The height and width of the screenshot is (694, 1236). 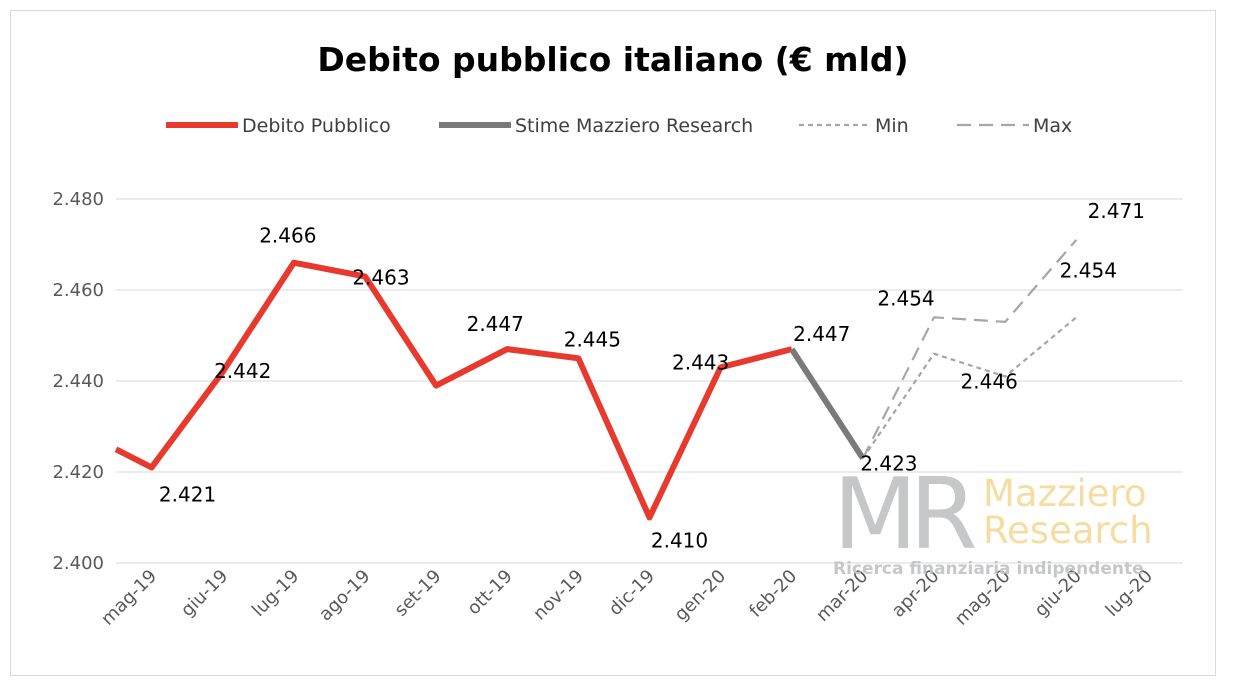 What do you see at coordinates (1068, 530) in the screenshot?
I see `watermark-name-line2: Research` at bounding box center [1068, 530].